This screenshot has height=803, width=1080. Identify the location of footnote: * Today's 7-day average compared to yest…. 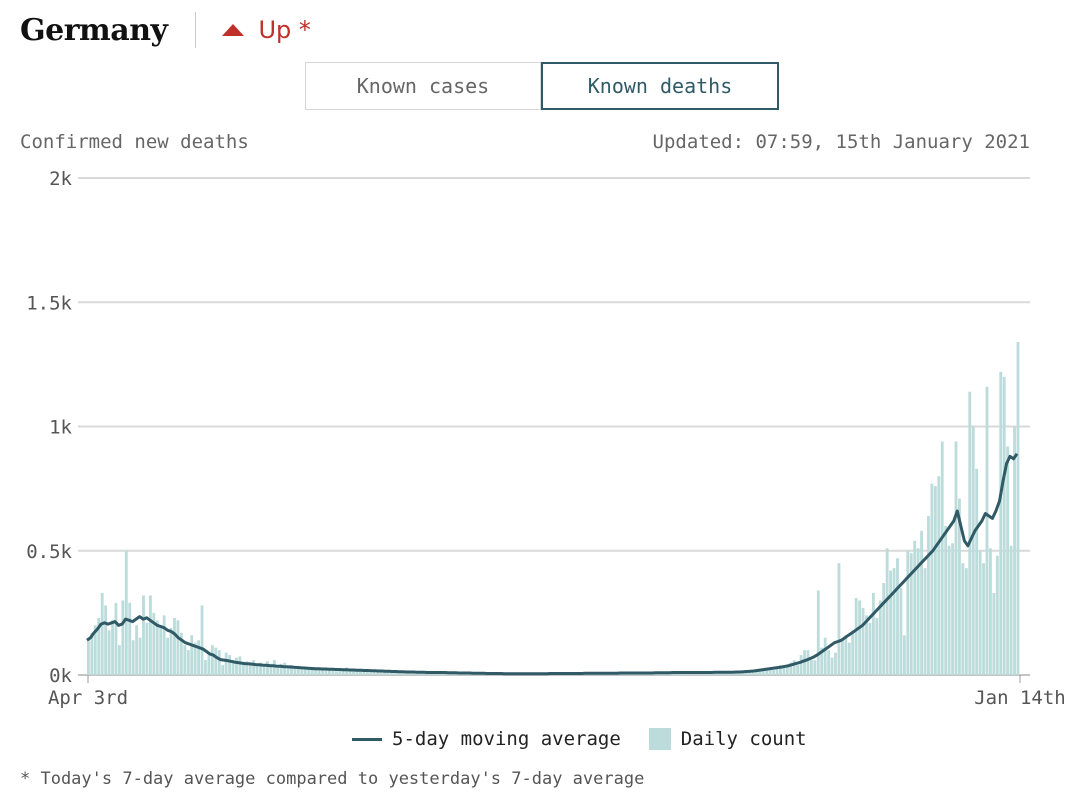
(332, 779).